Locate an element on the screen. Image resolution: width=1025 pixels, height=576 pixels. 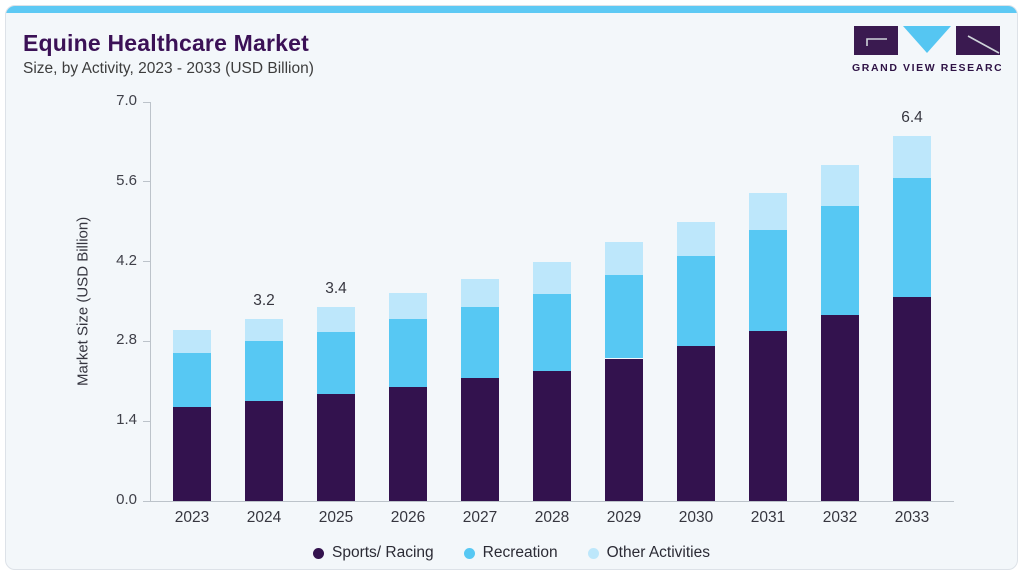
x-tick-label-2025: 2025 is located at coordinates (336, 517).